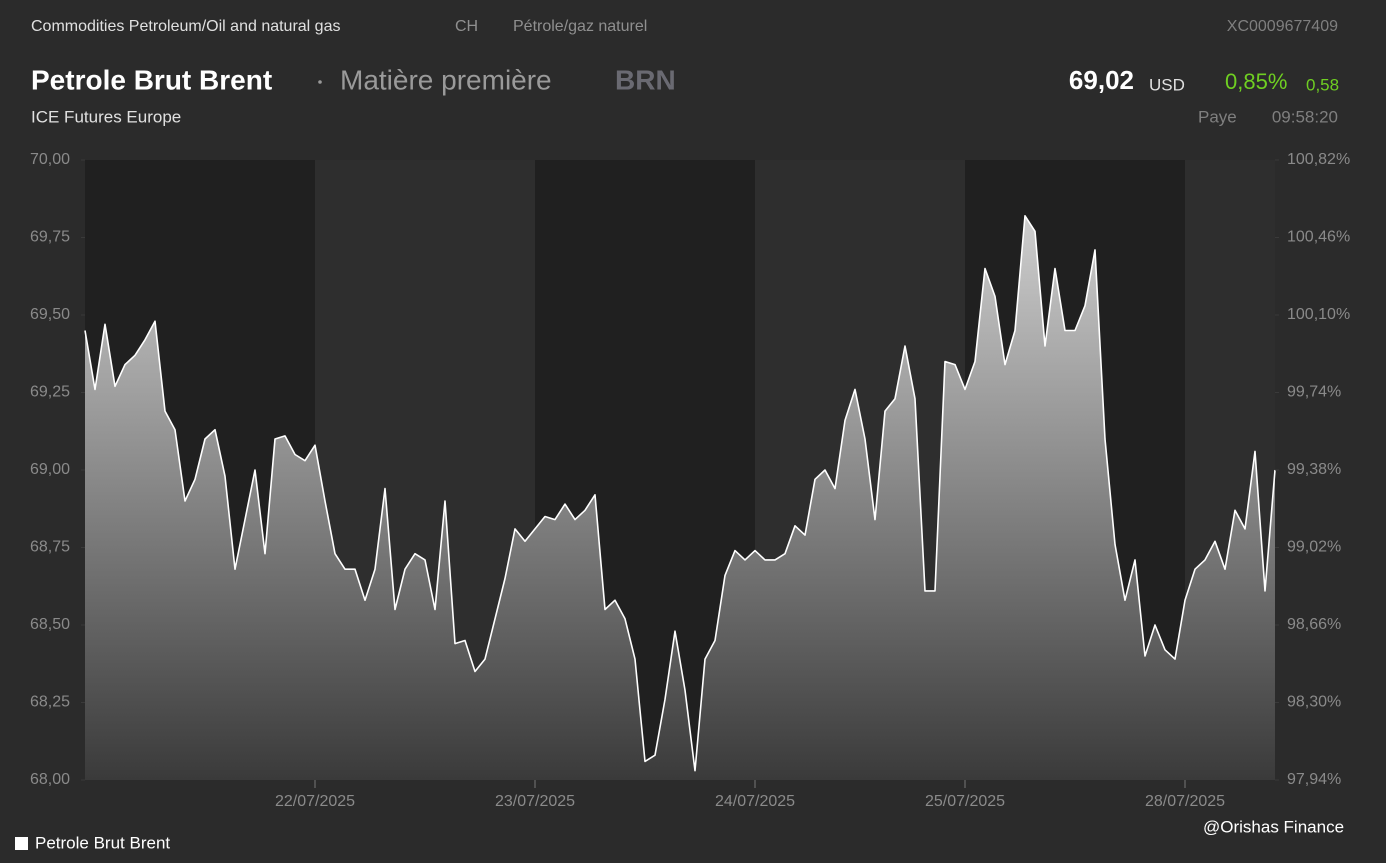 This screenshot has width=1386, height=863. Describe the element at coordinates (50, 159) in the screenshot. I see `y-tick-label: 70,00` at that location.